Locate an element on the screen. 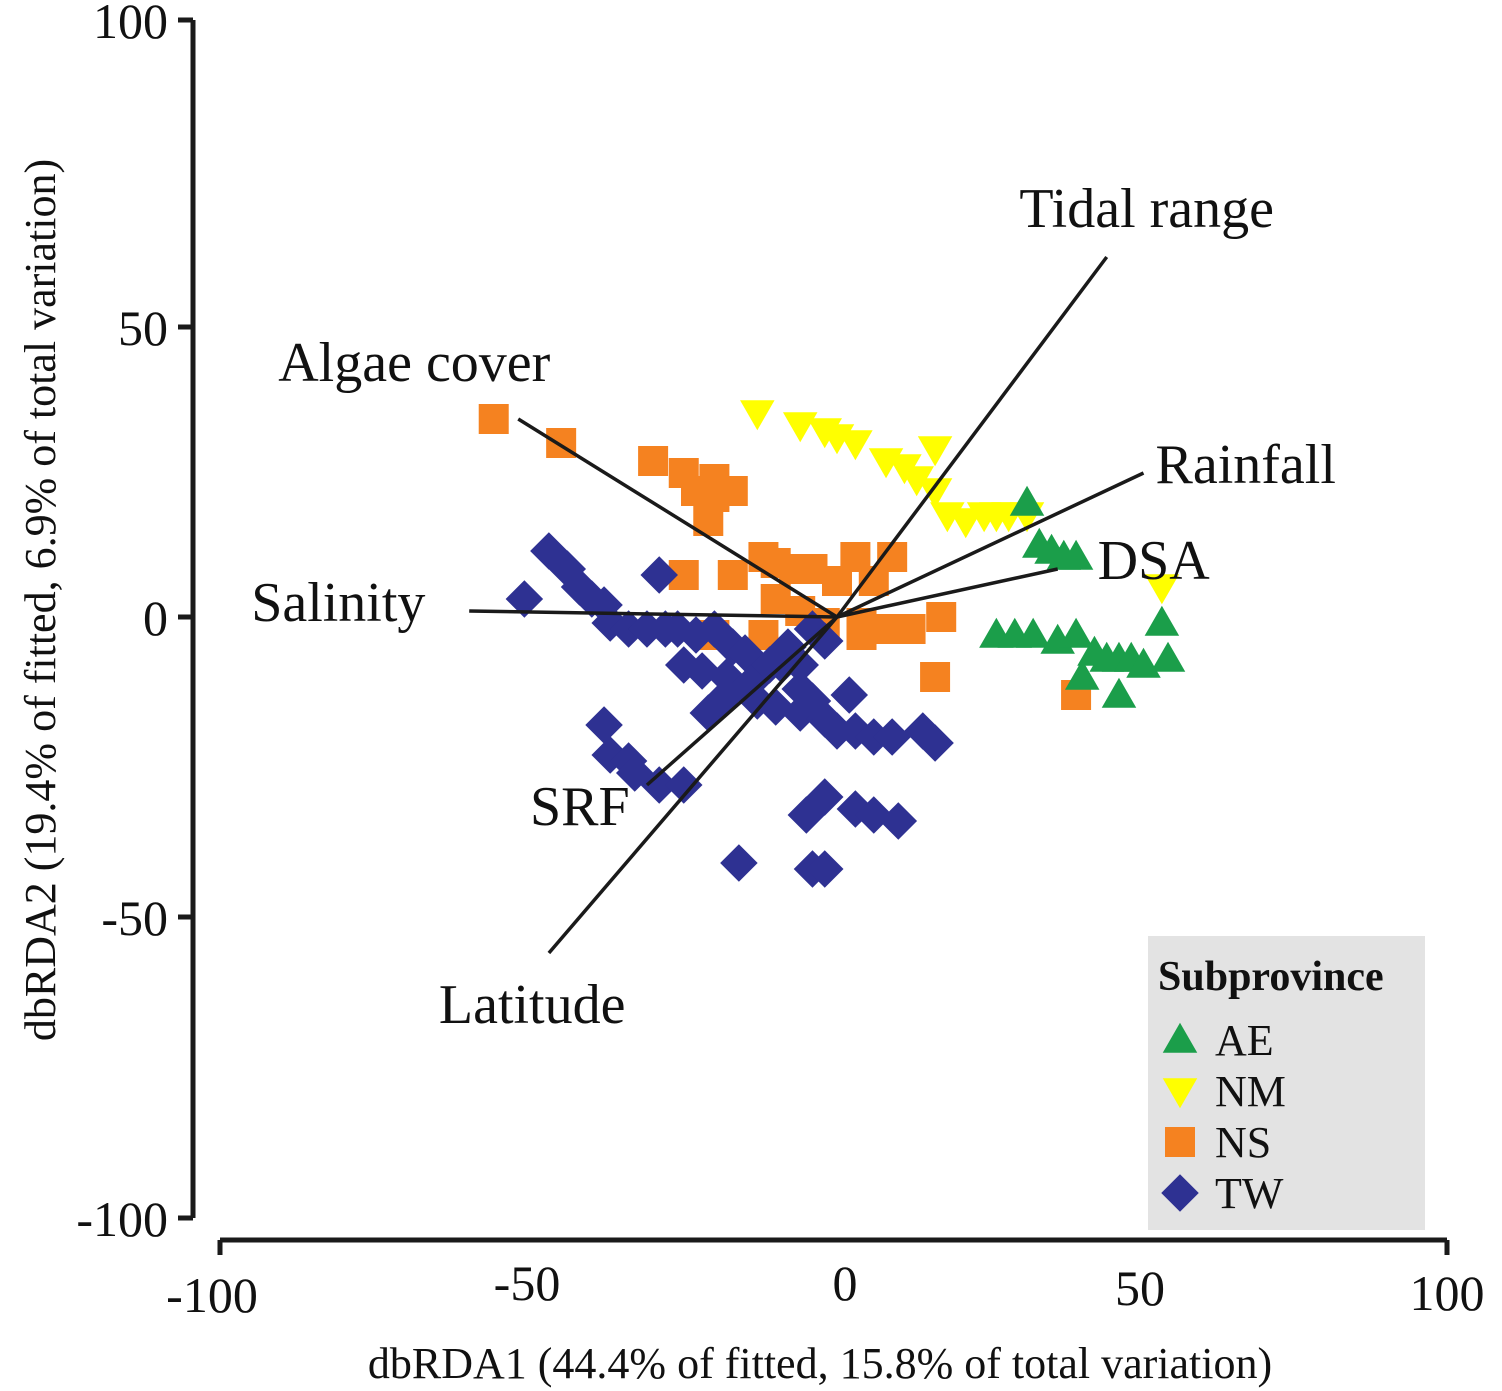 The image size is (1502, 1391). legend-entry-nm: NM is located at coordinates (1224, 1091).